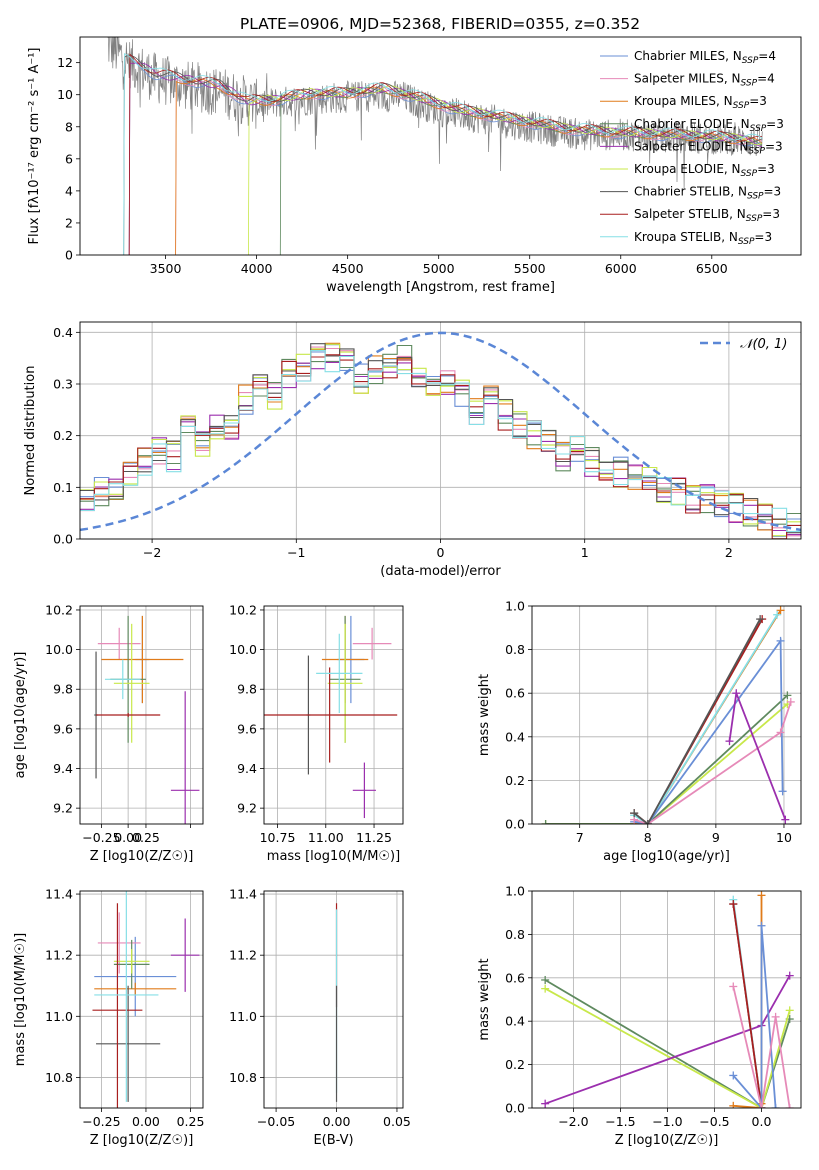 The image size is (819, 1170). I want to click on y-axis-label: mass [log10(M/M☉)], so click(20, 999).